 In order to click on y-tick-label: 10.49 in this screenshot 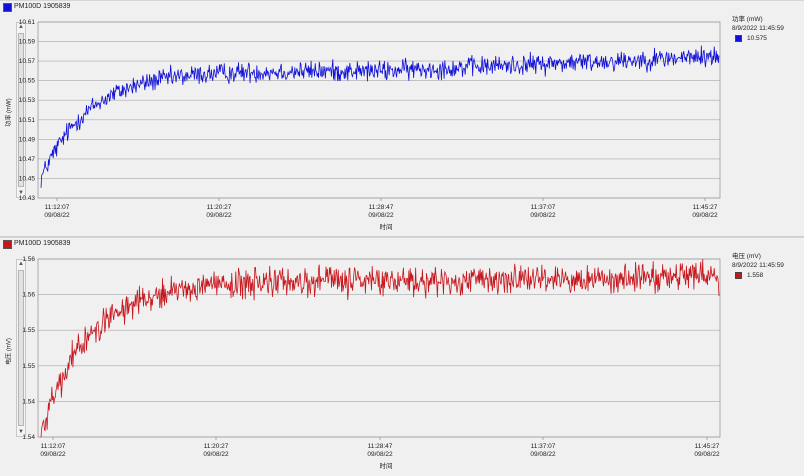, I will do `click(27, 139)`.